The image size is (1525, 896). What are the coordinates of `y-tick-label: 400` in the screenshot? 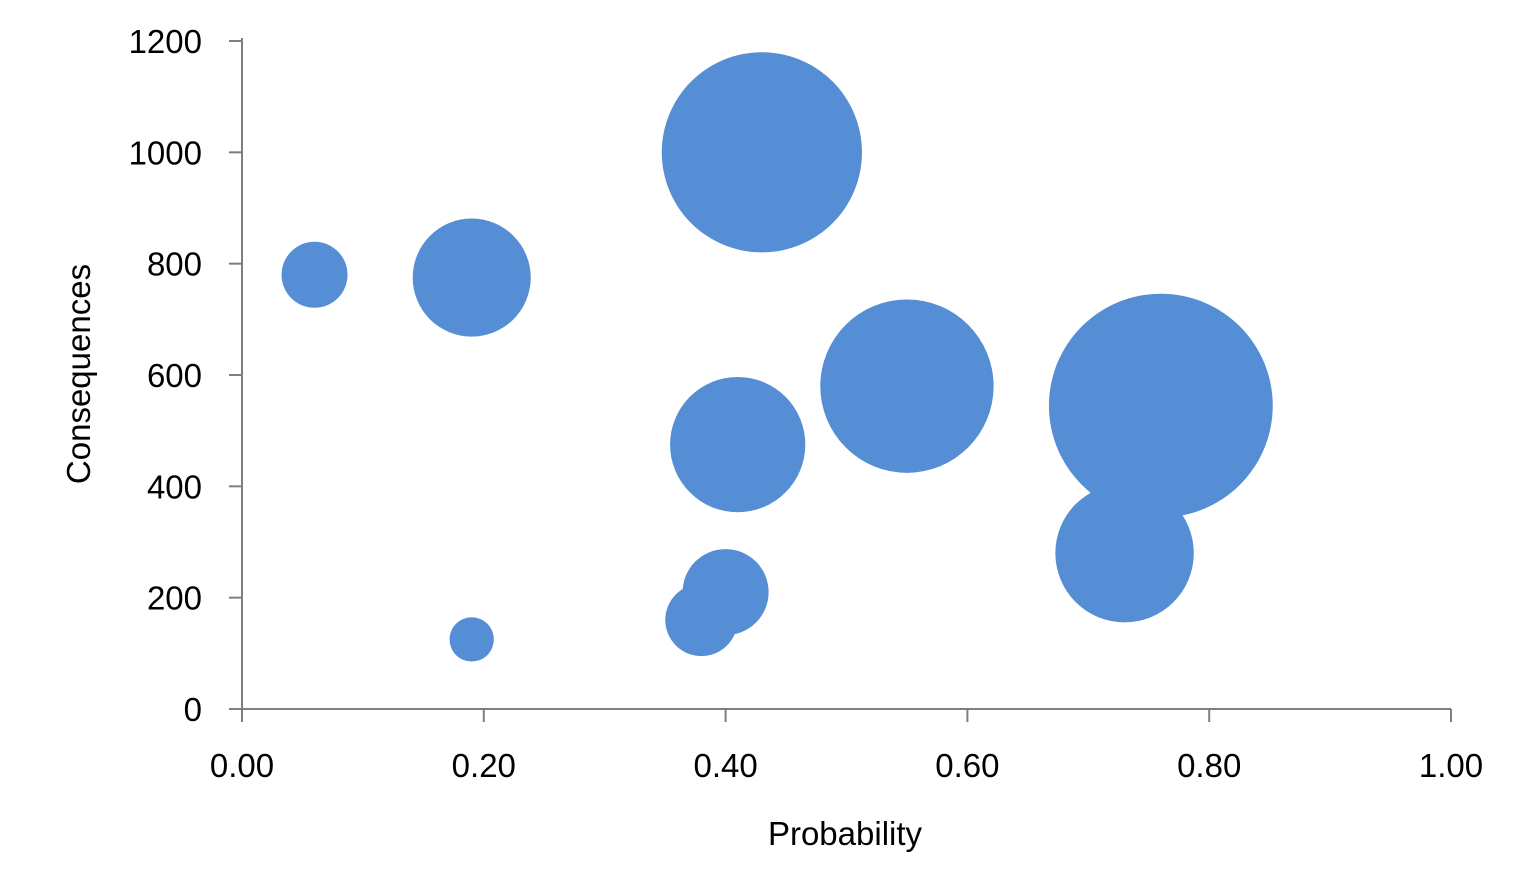 It's located at (174, 486).